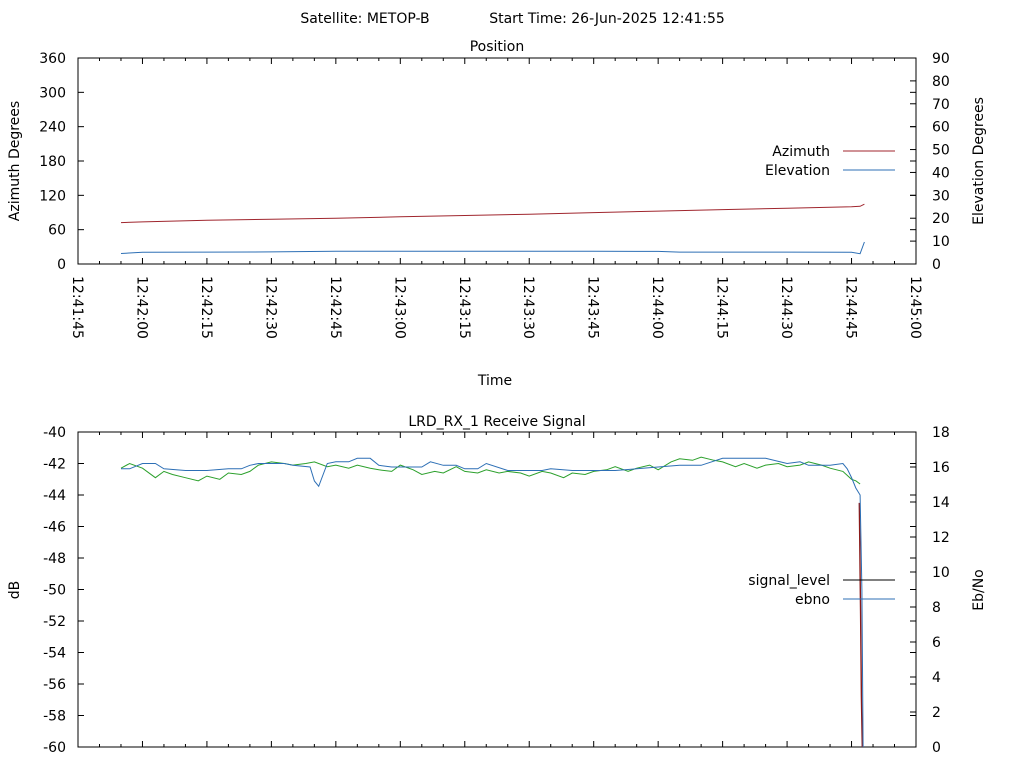  Describe the element at coordinates (915, 307) in the screenshot. I see `x-tick-label: 12:45:00` at that location.